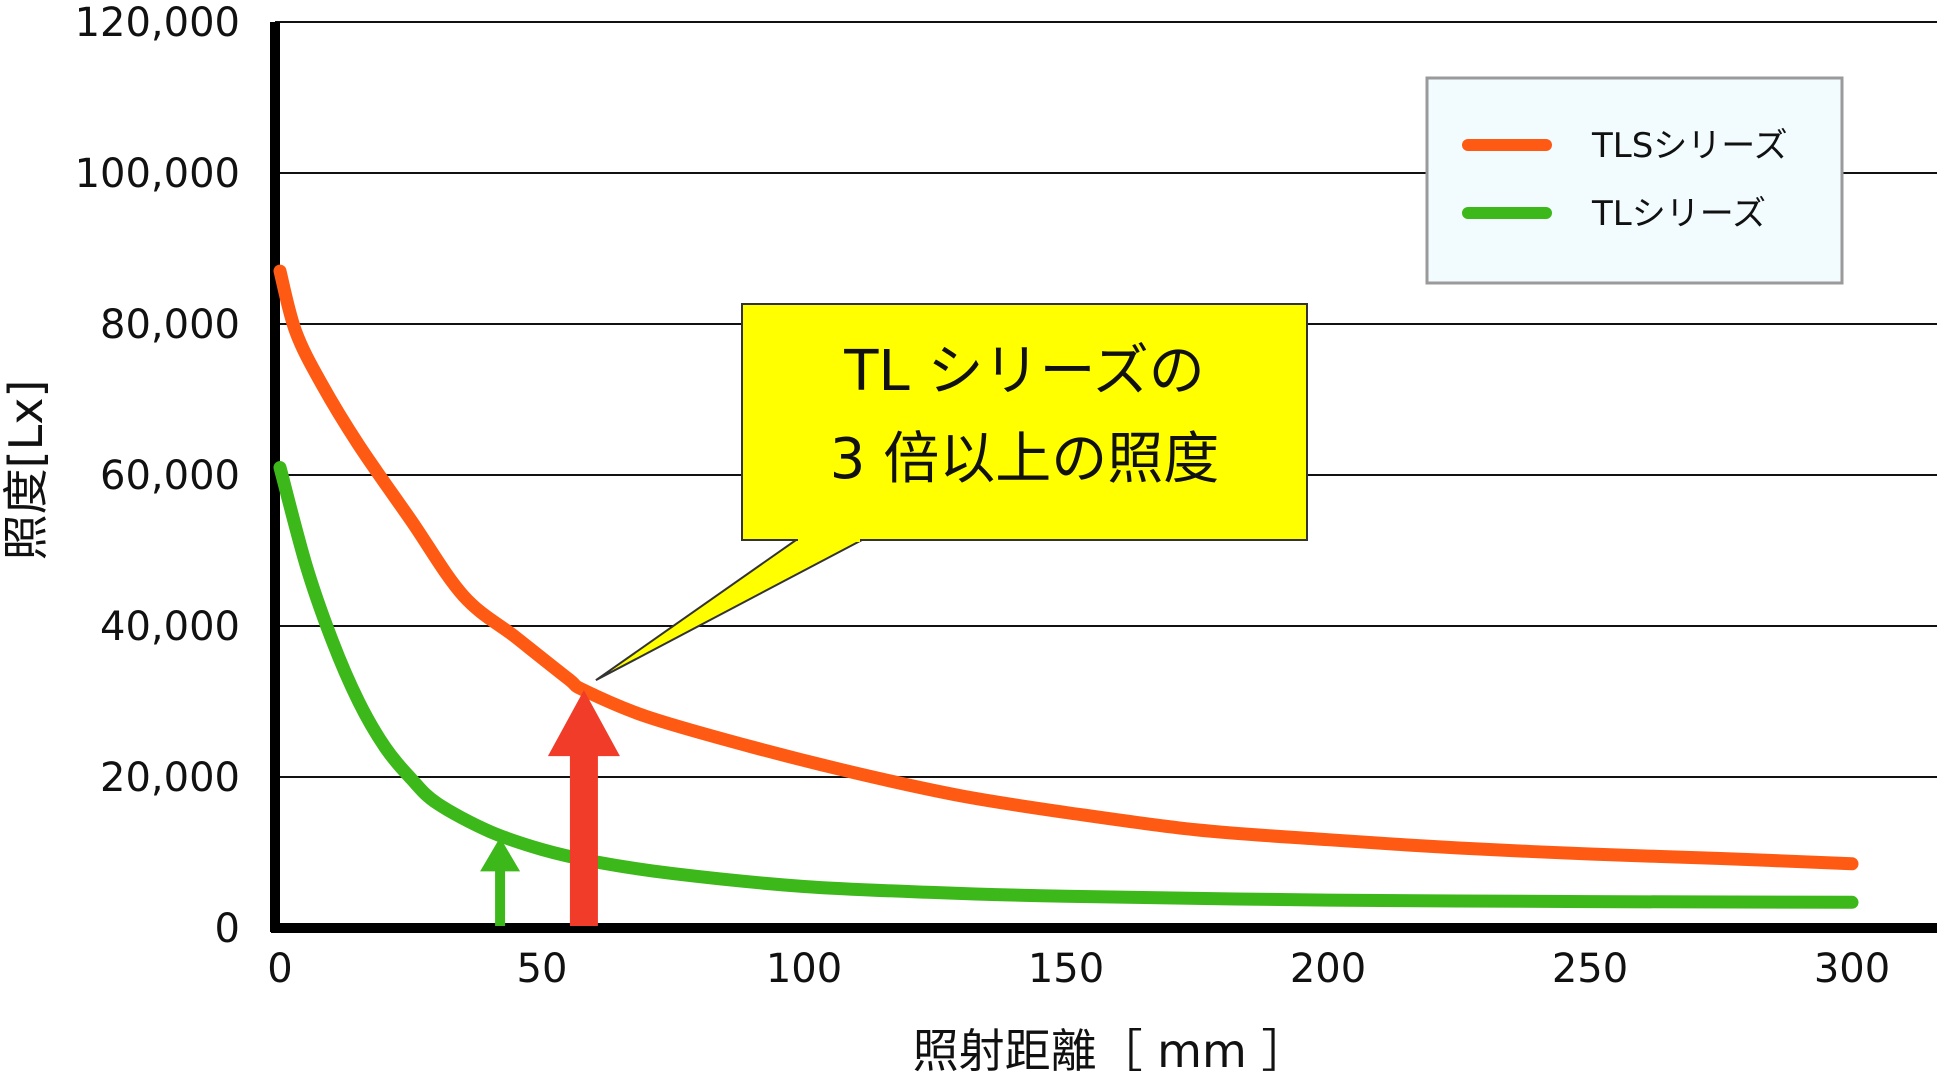 Image resolution: width=1947 pixels, height=1080 pixels. Describe the element at coordinates (170, 325) in the screenshot. I see `y-tick-label: 80,000` at that location.